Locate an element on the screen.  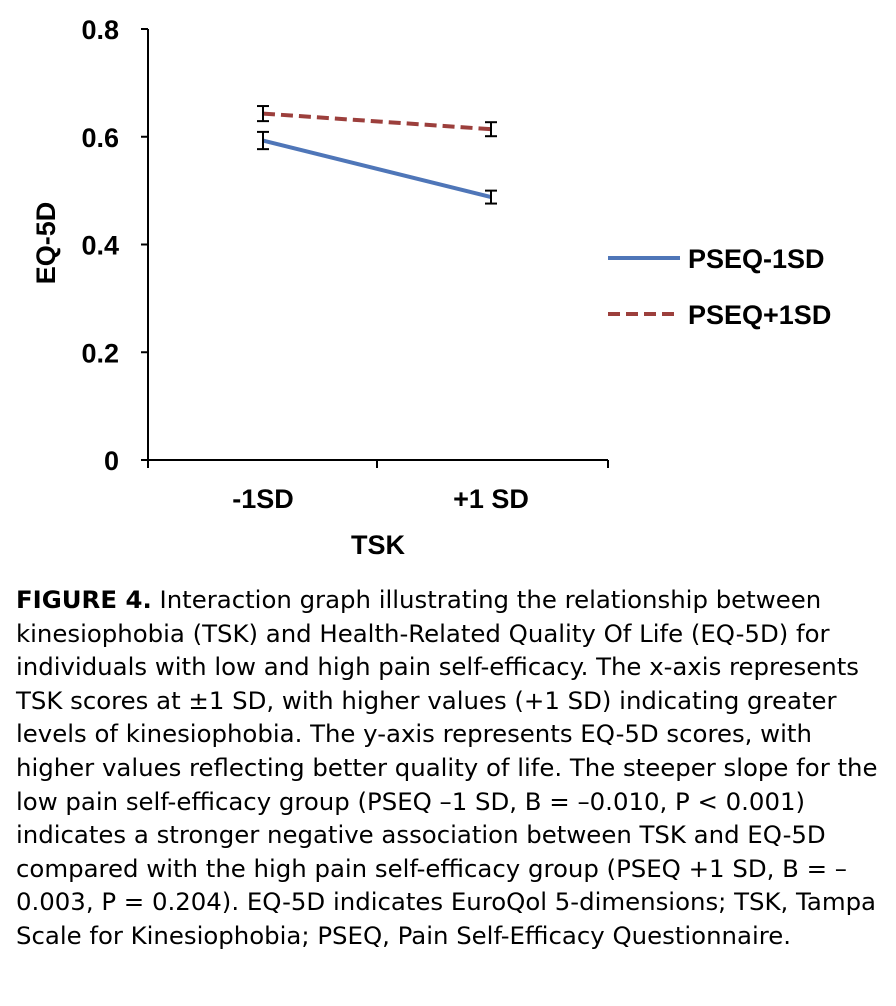
legend-item-1: PSEQ-1SD is located at coordinates (716, 259).